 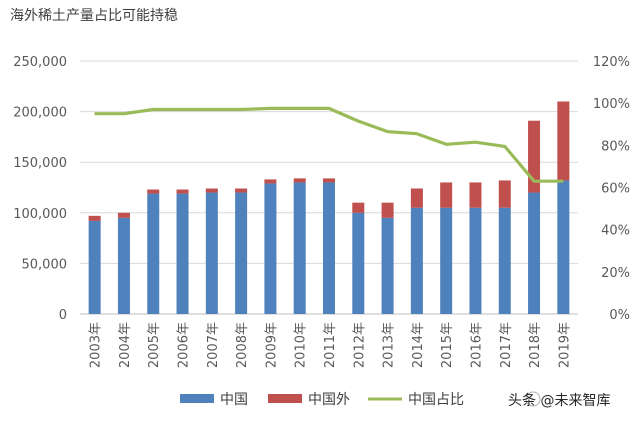 What do you see at coordinates (533, 399) in the screenshot?
I see `watermark-logo-icon` at bounding box center [533, 399].